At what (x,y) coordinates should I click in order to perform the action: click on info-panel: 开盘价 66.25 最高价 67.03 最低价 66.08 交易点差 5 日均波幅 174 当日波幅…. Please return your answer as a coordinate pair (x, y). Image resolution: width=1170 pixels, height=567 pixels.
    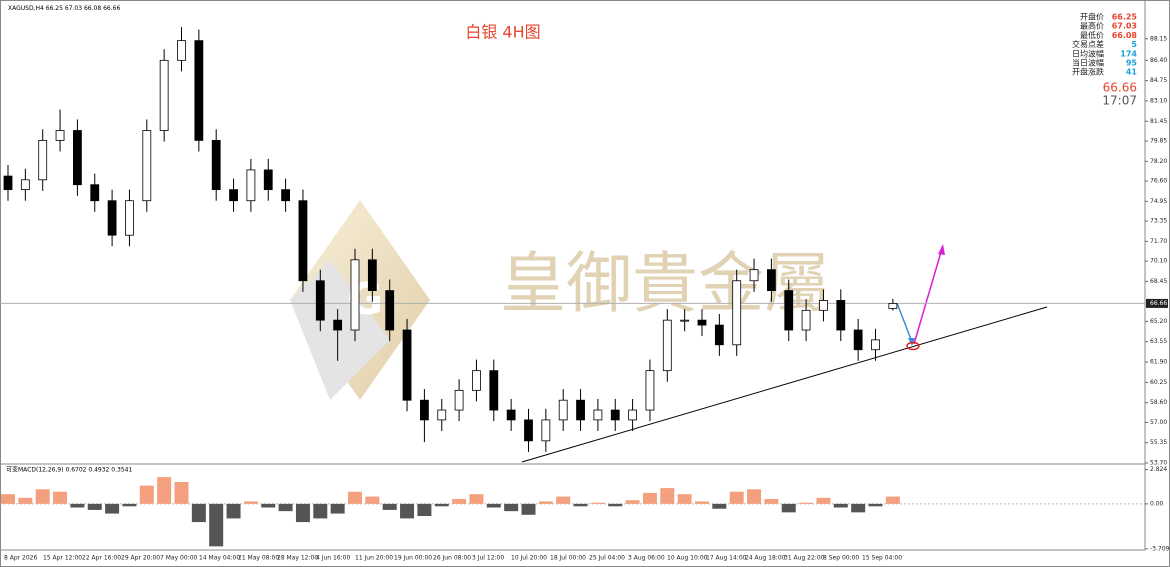
    Looking at the image, I should click on (1104, 44).